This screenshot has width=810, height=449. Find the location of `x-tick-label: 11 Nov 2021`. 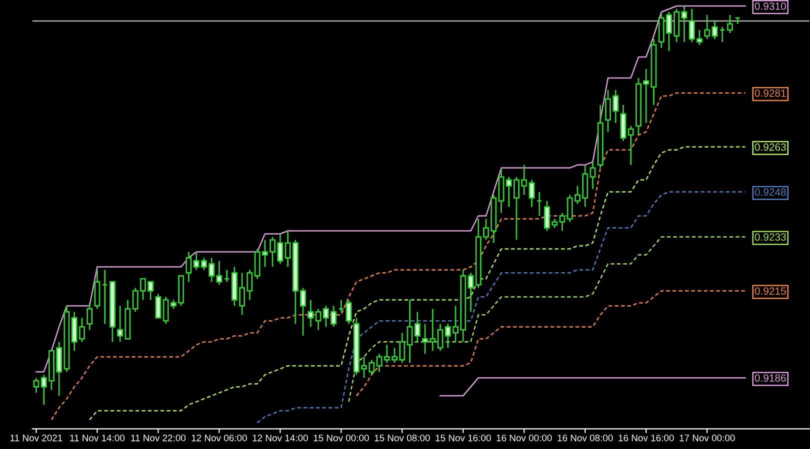

x-tick-label: 11 Nov 2021 is located at coordinates (36, 438).